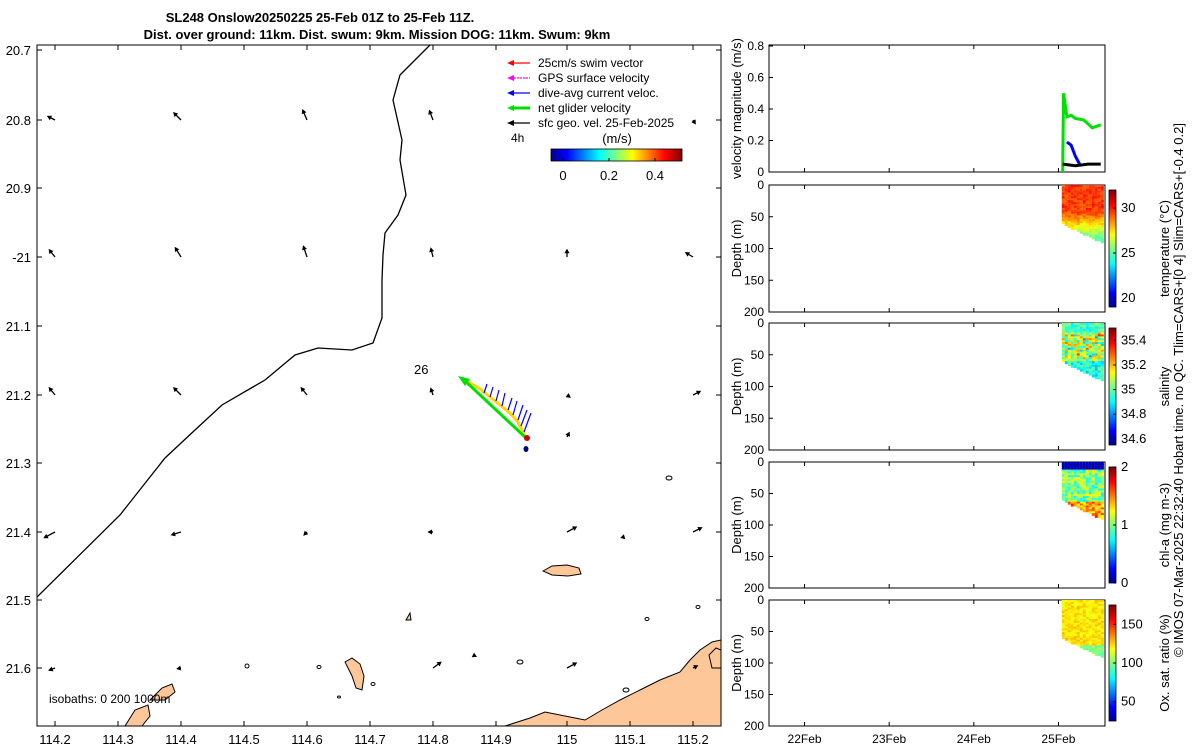  I want to click on x-tick-label: 22Feb, so click(805, 739).